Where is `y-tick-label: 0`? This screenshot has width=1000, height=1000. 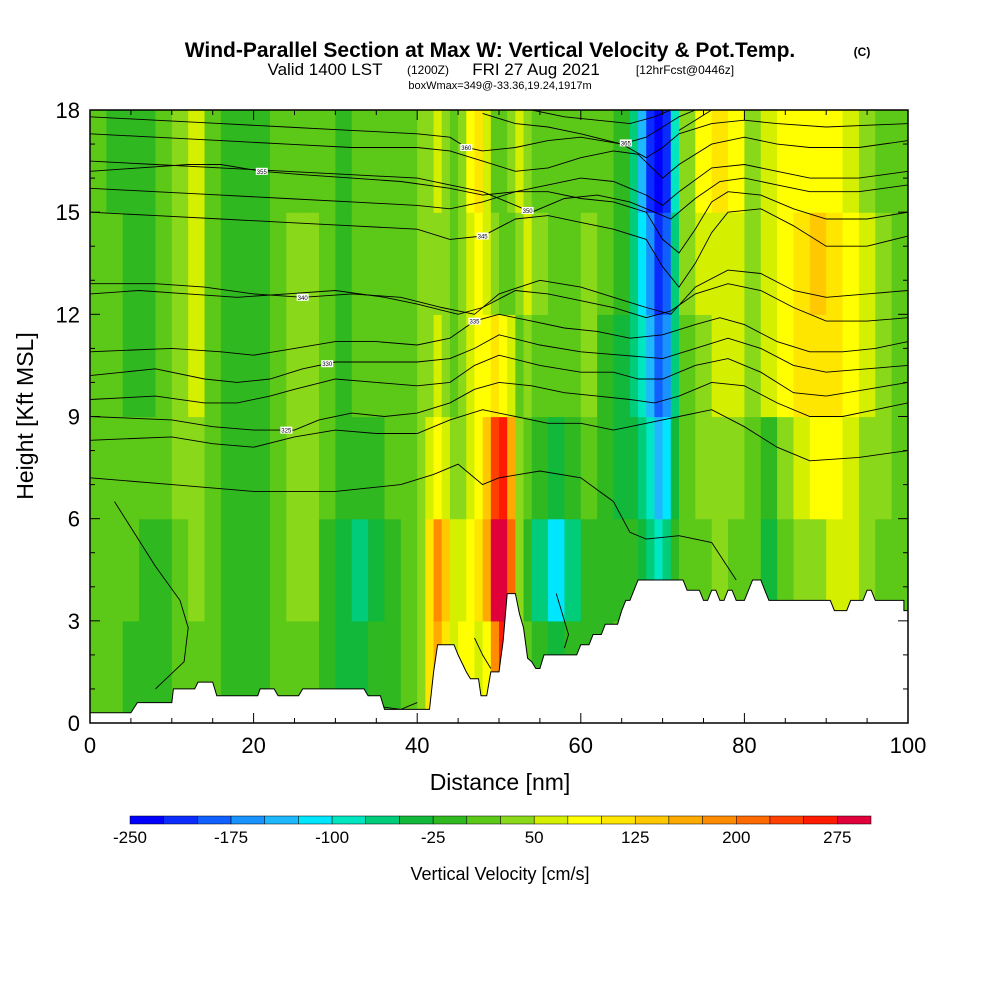
y-tick-label: 0 is located at coordinates (74, 723).